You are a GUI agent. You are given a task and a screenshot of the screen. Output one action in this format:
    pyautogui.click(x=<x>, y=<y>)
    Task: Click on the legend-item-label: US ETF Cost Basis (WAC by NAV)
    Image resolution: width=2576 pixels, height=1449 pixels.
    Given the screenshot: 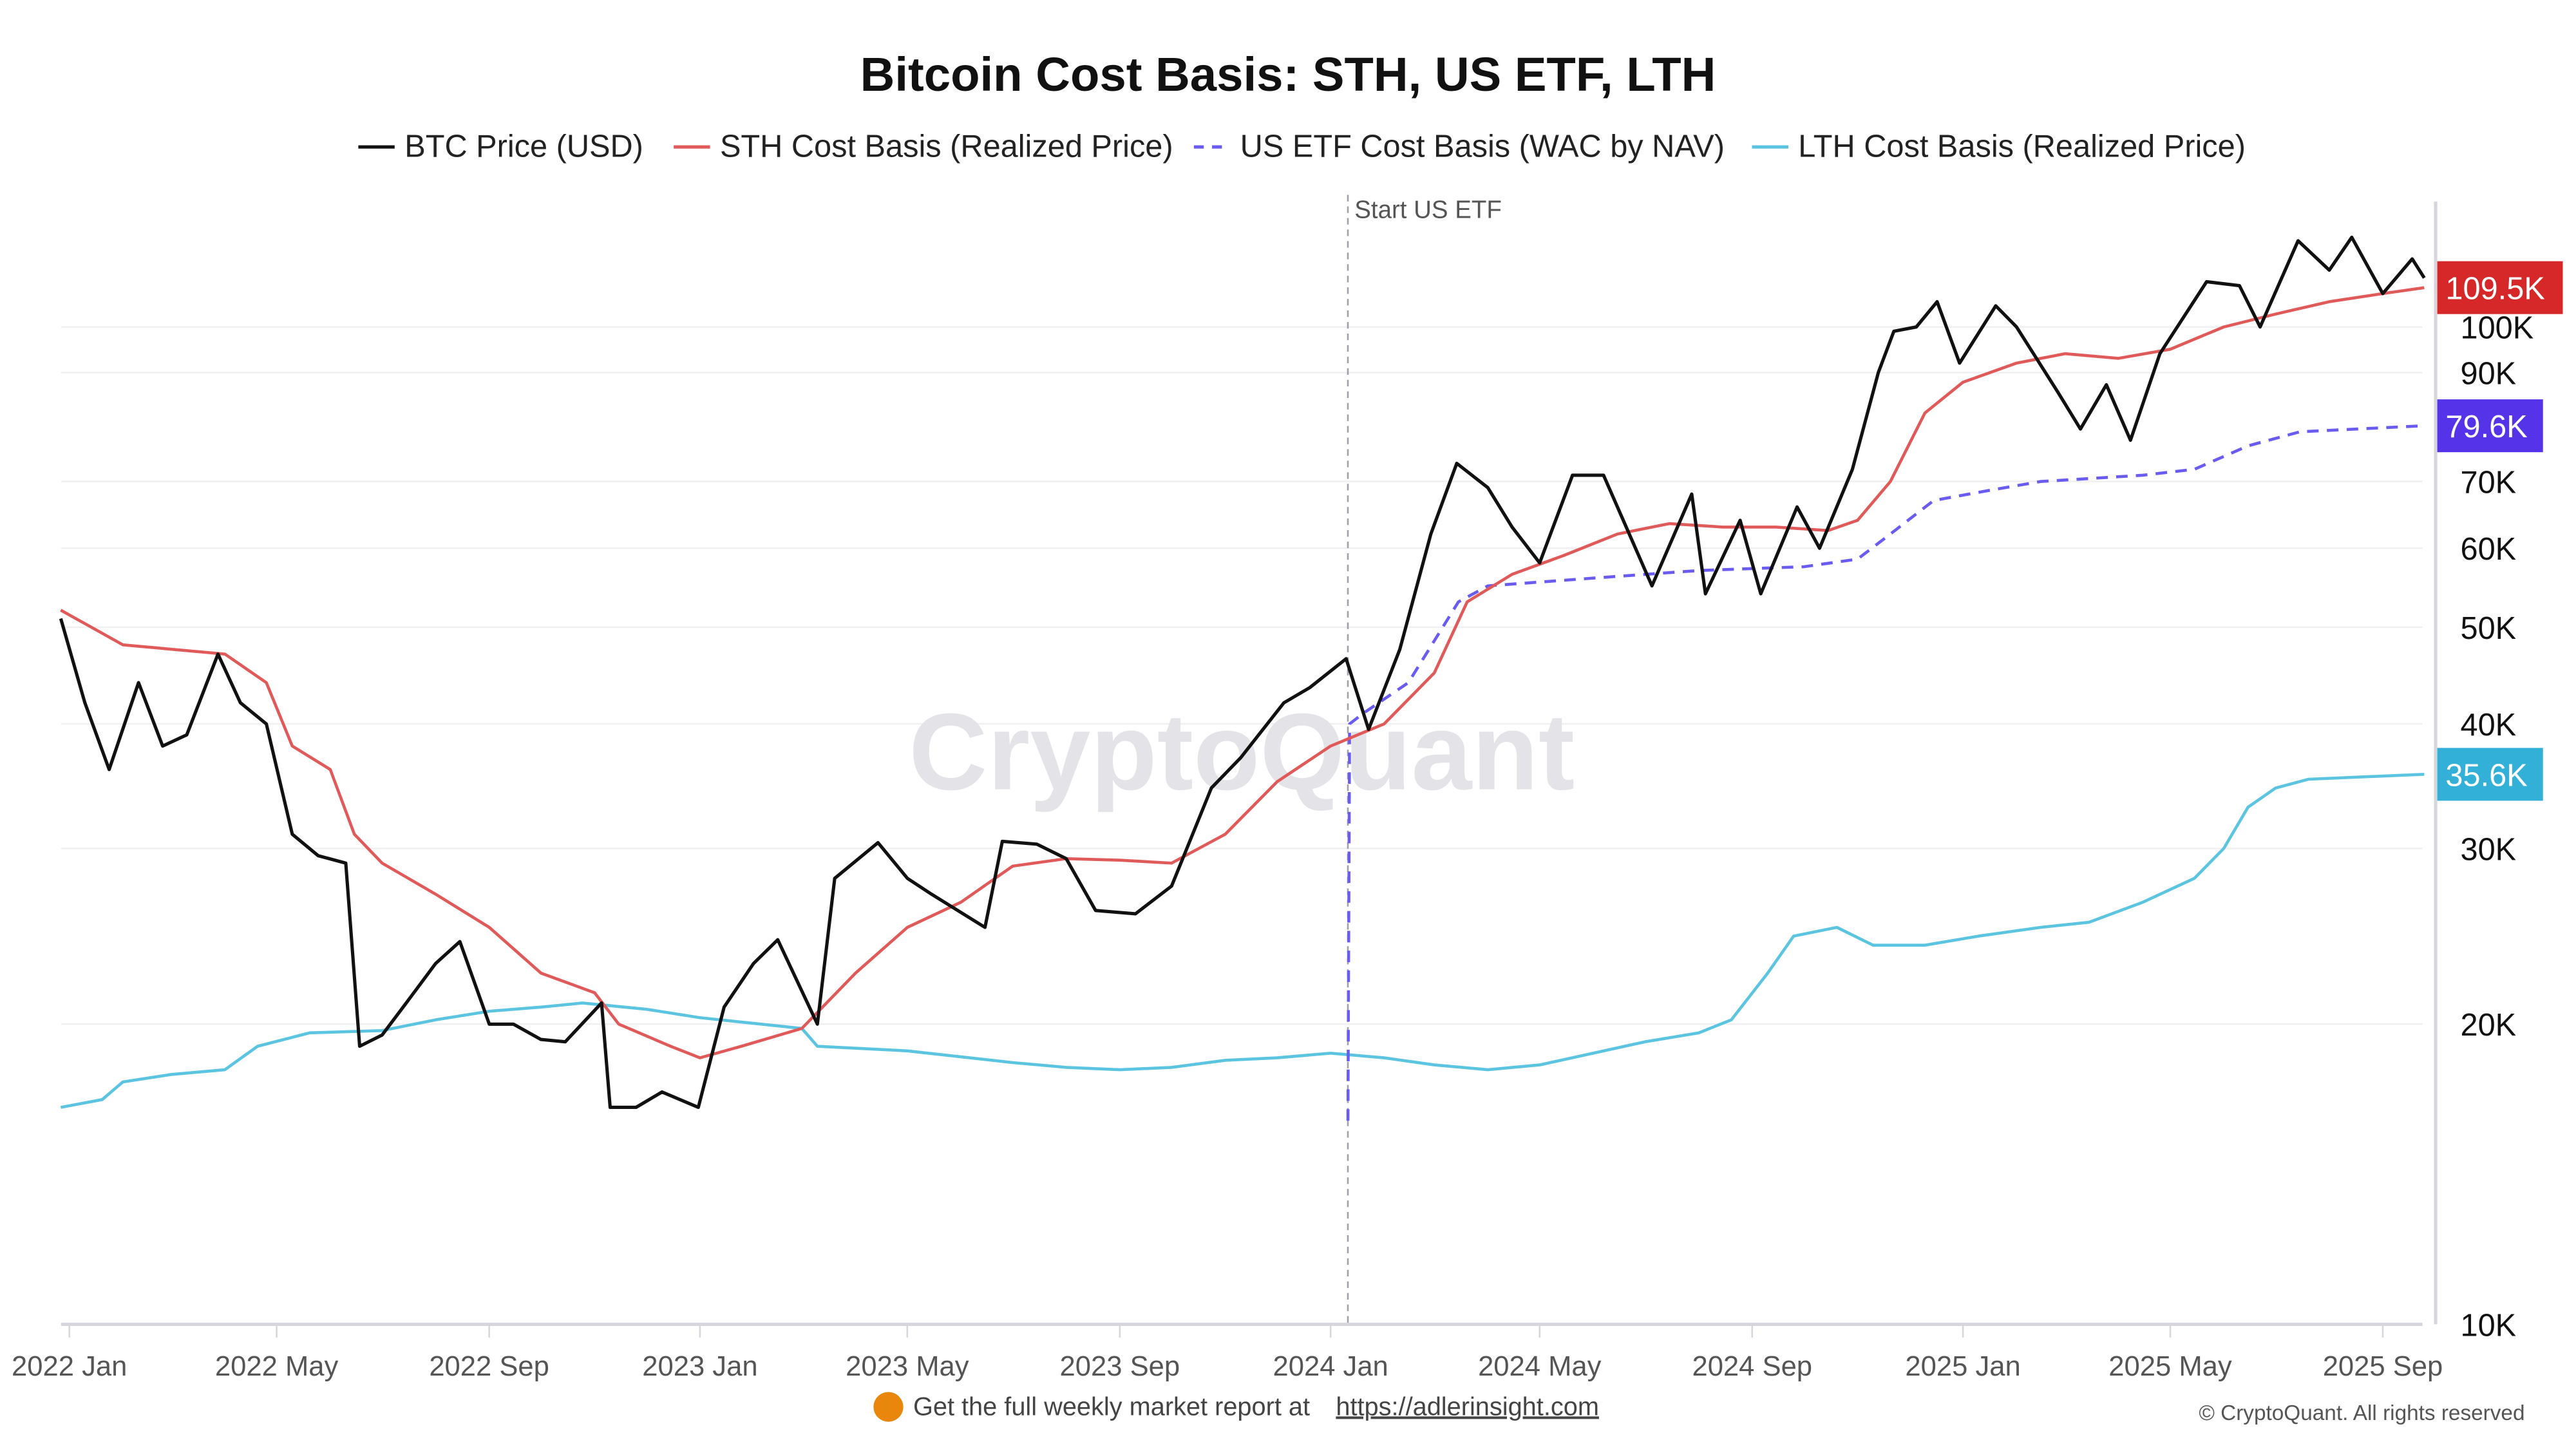 What is the action you would take?
    pyautogui.click(x=1482, y=147)
    